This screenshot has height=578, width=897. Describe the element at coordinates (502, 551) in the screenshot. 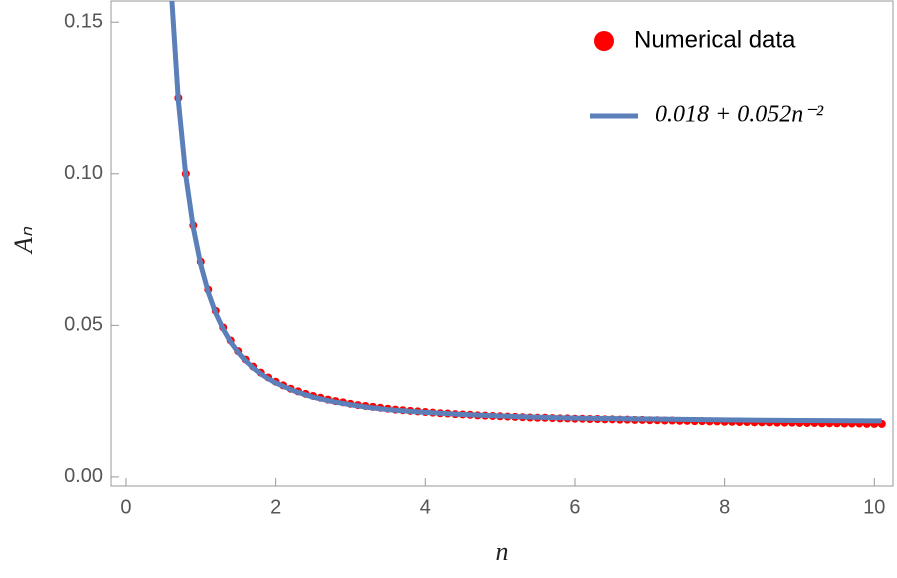

I see `x-axis-label: n` at that location.